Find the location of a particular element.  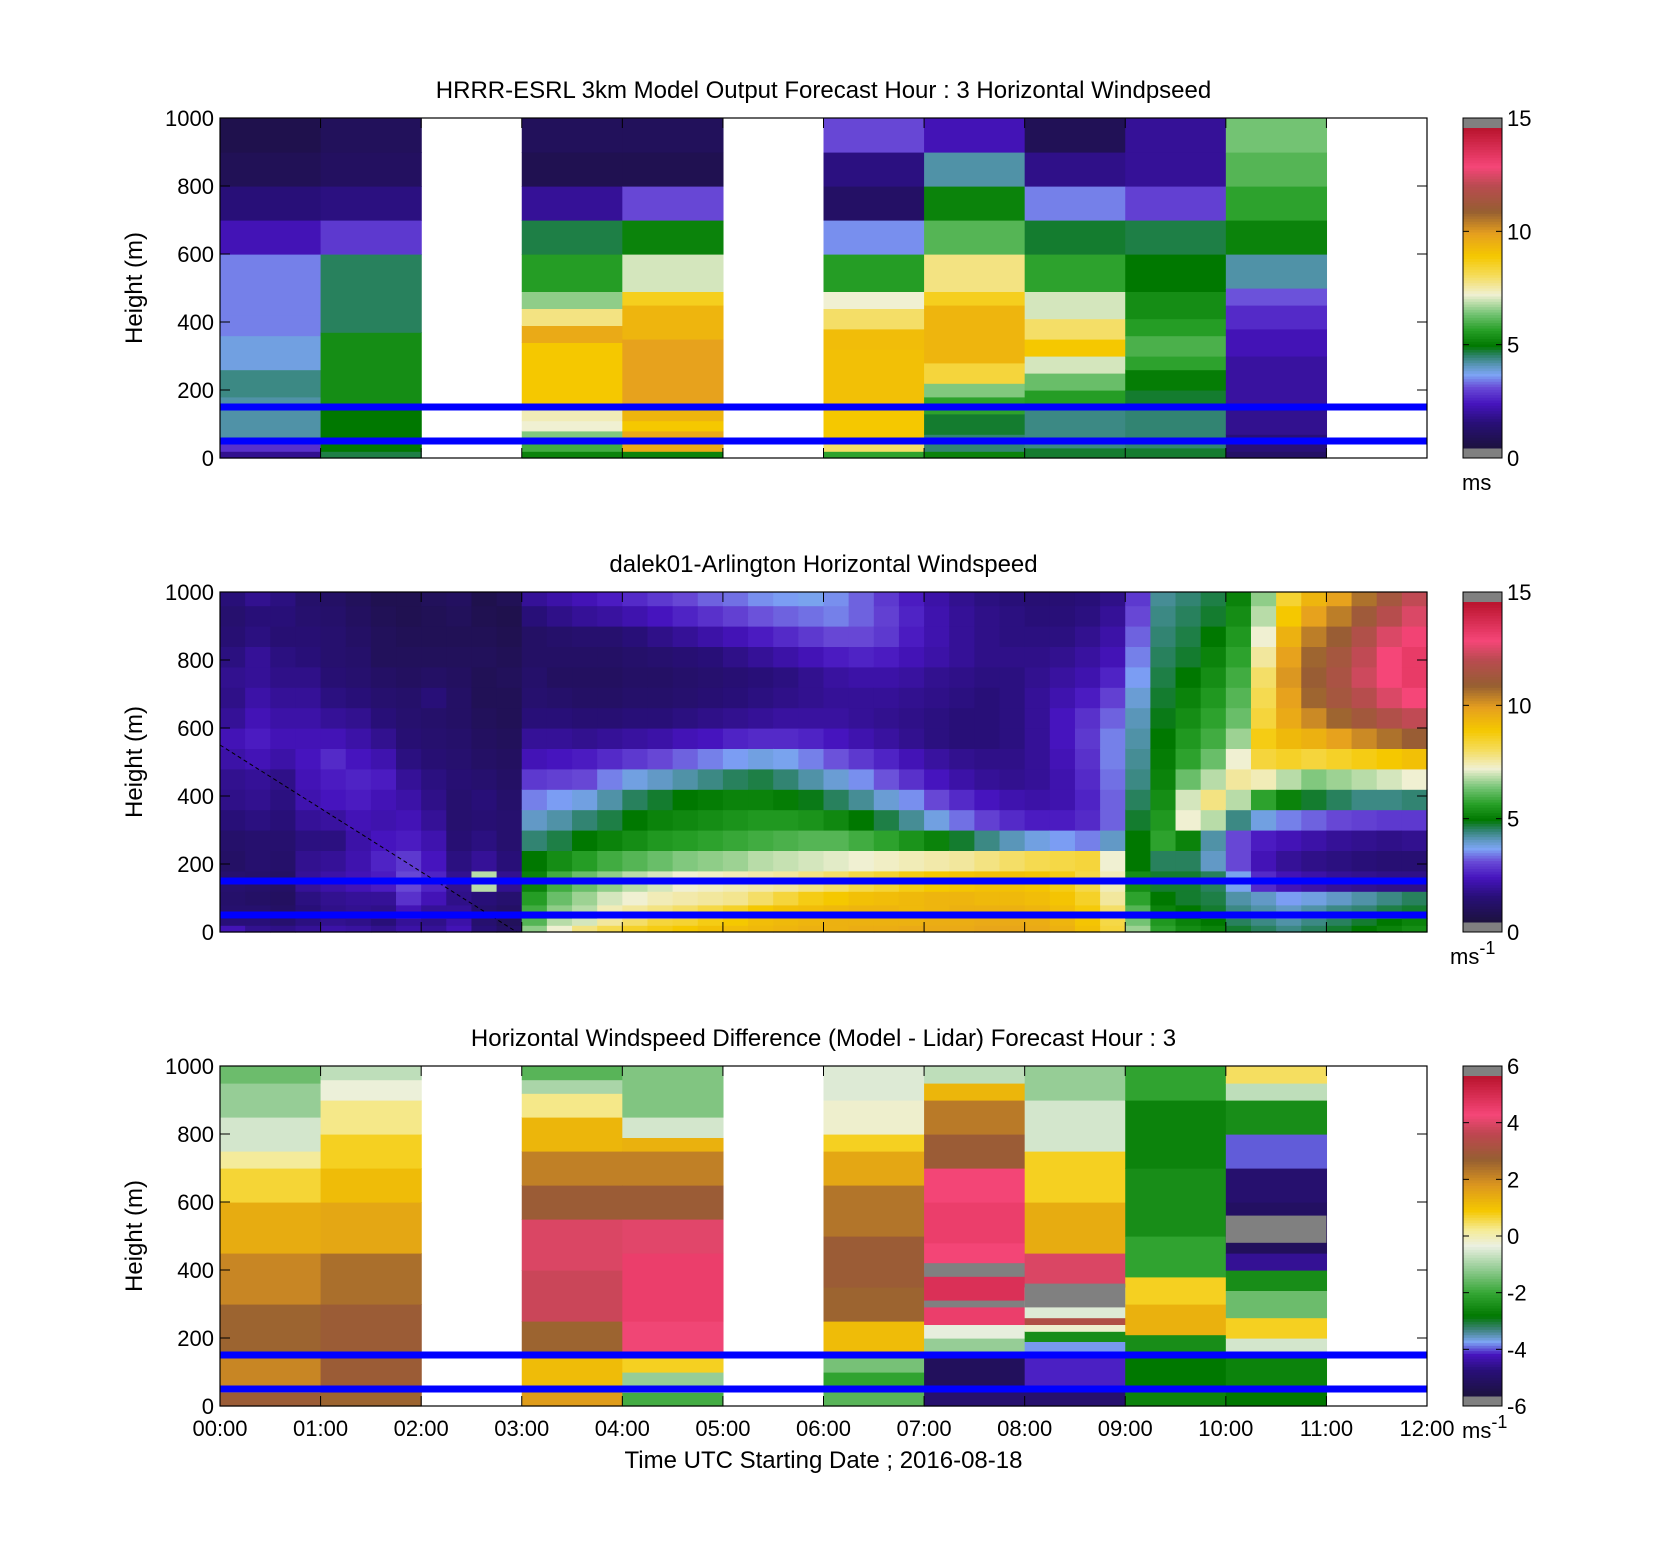

x-tick-label: 10:00 is located at coordinates (1225, 1428).